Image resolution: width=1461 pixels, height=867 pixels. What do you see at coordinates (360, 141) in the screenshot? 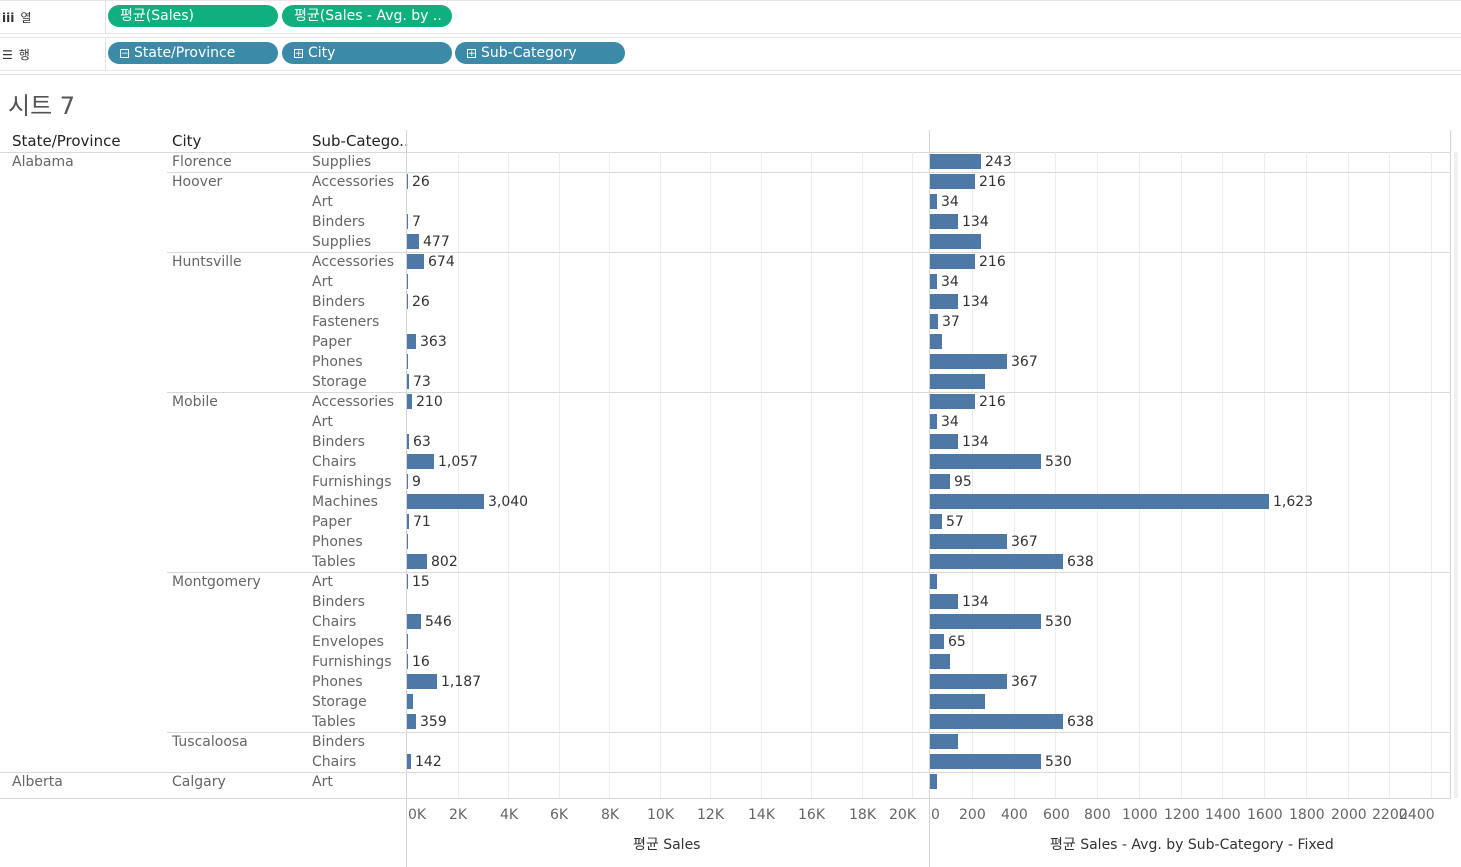
I see `header-subcategory: Sub-Catego..` at bounding box center [360, 141].